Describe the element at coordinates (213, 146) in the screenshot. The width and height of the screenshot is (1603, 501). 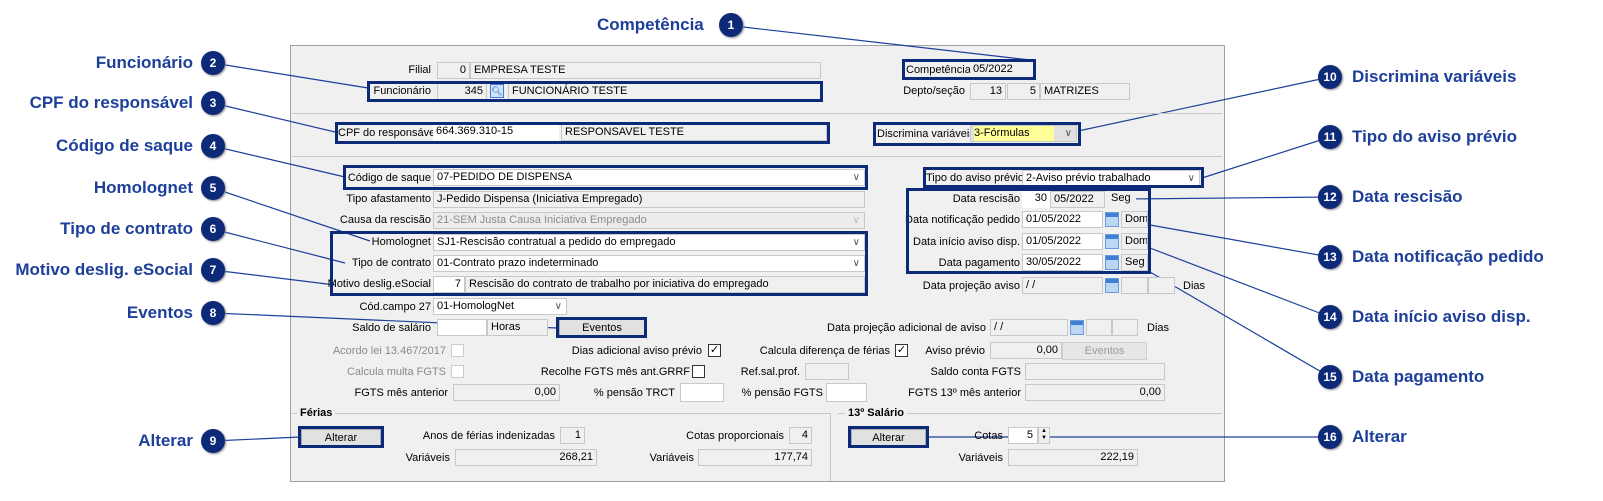
I see `callout-badge-4: 4` at that location.